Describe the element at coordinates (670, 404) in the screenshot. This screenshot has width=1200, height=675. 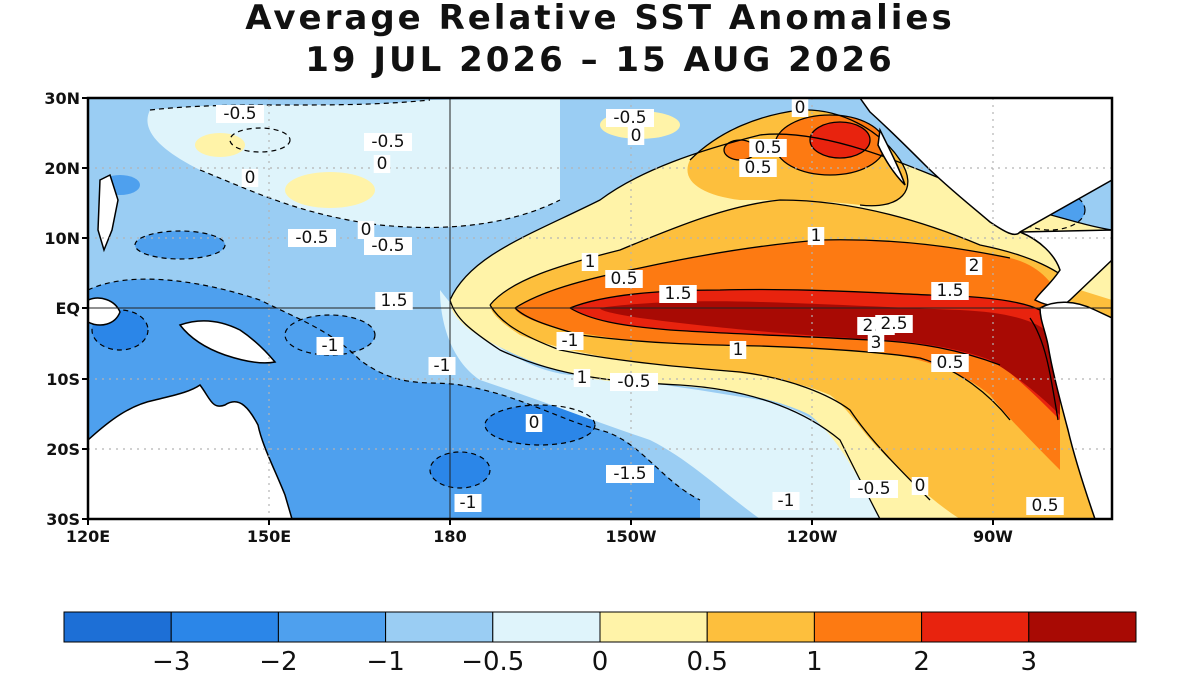
I see `zero-anomaly-region-south` at that location.